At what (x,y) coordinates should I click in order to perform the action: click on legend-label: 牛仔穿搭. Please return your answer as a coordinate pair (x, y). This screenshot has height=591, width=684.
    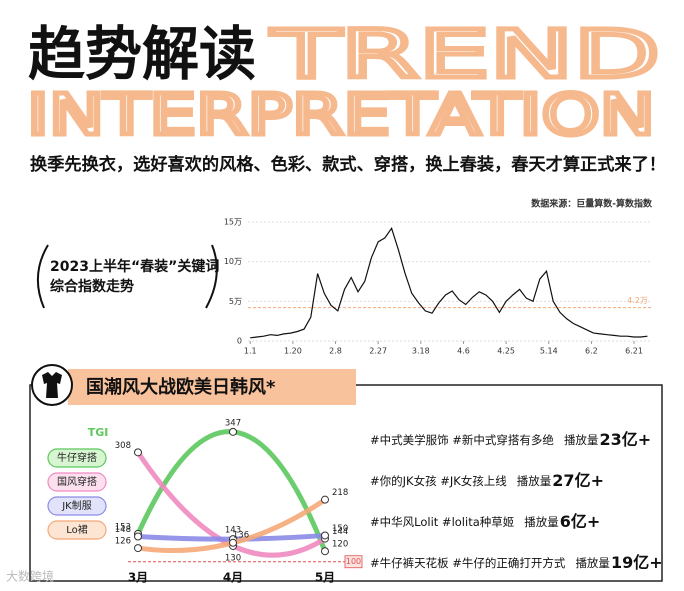
    Looking at the image, I should click on (77, 457).